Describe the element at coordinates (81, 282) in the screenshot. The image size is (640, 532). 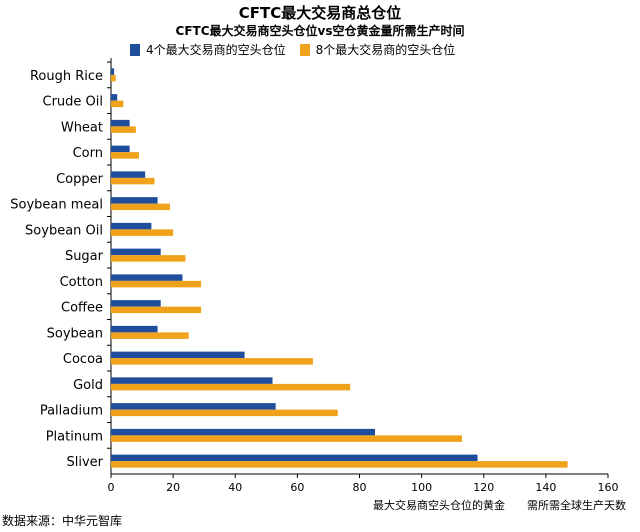
I see `category-label-8: Cotton` at that location.